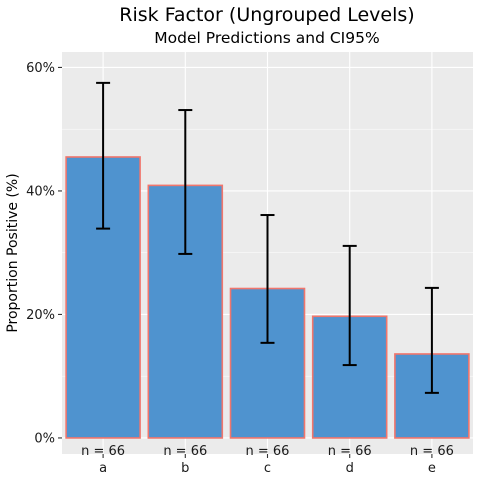  I want to click on error-bar-d, so click(349, 305).